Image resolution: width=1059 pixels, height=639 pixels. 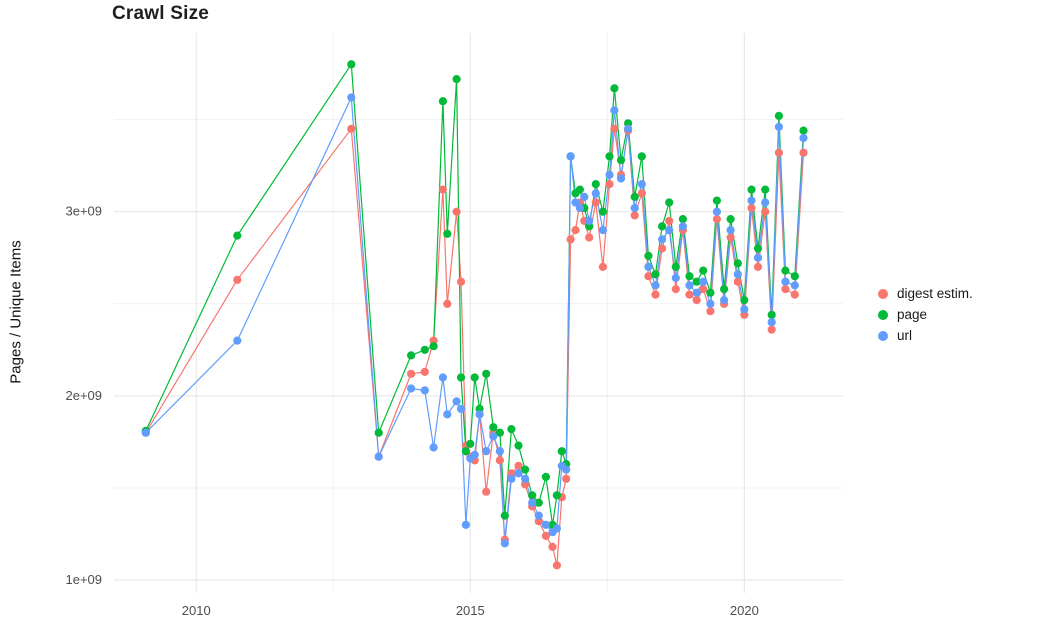 I want to click on chart-title: Crawl Size, so click(x=161, y=13).